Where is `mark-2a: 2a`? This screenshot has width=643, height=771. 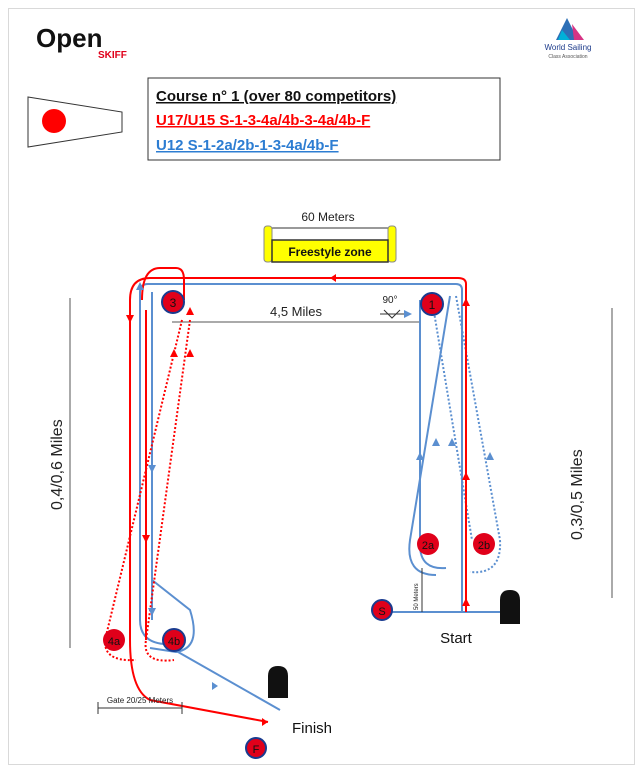
mark-2a: 2a is located at coordinates (428, 544).